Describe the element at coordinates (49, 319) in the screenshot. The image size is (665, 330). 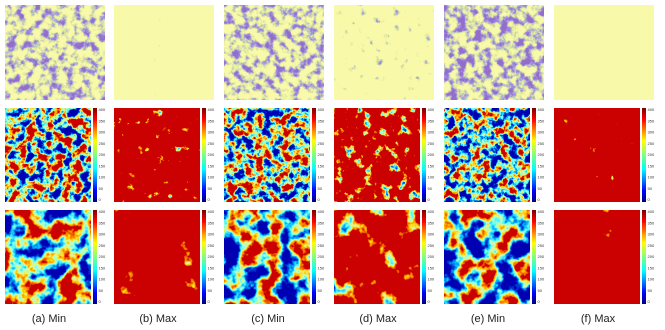
I see `caption: (a) Min` at that location.